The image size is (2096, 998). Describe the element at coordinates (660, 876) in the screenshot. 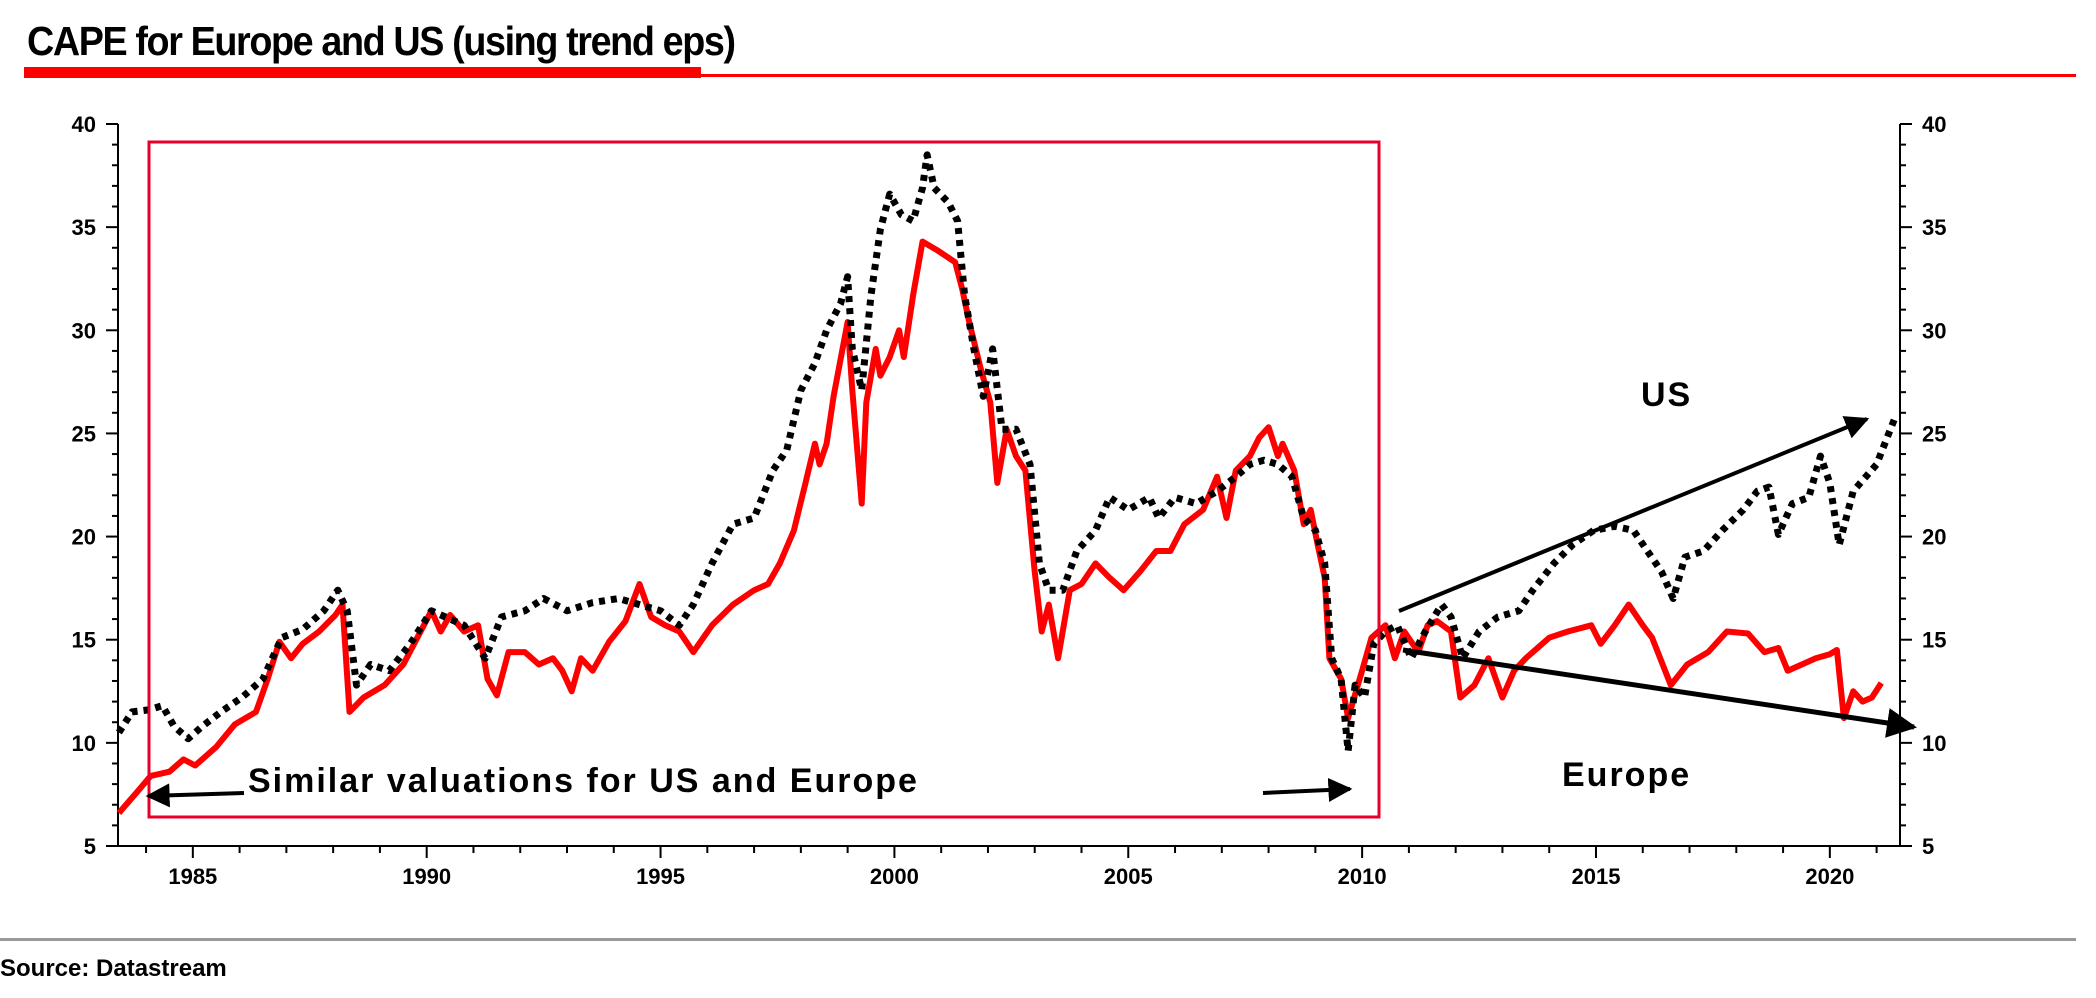

I see `x-tick-label: 1995` at that location.